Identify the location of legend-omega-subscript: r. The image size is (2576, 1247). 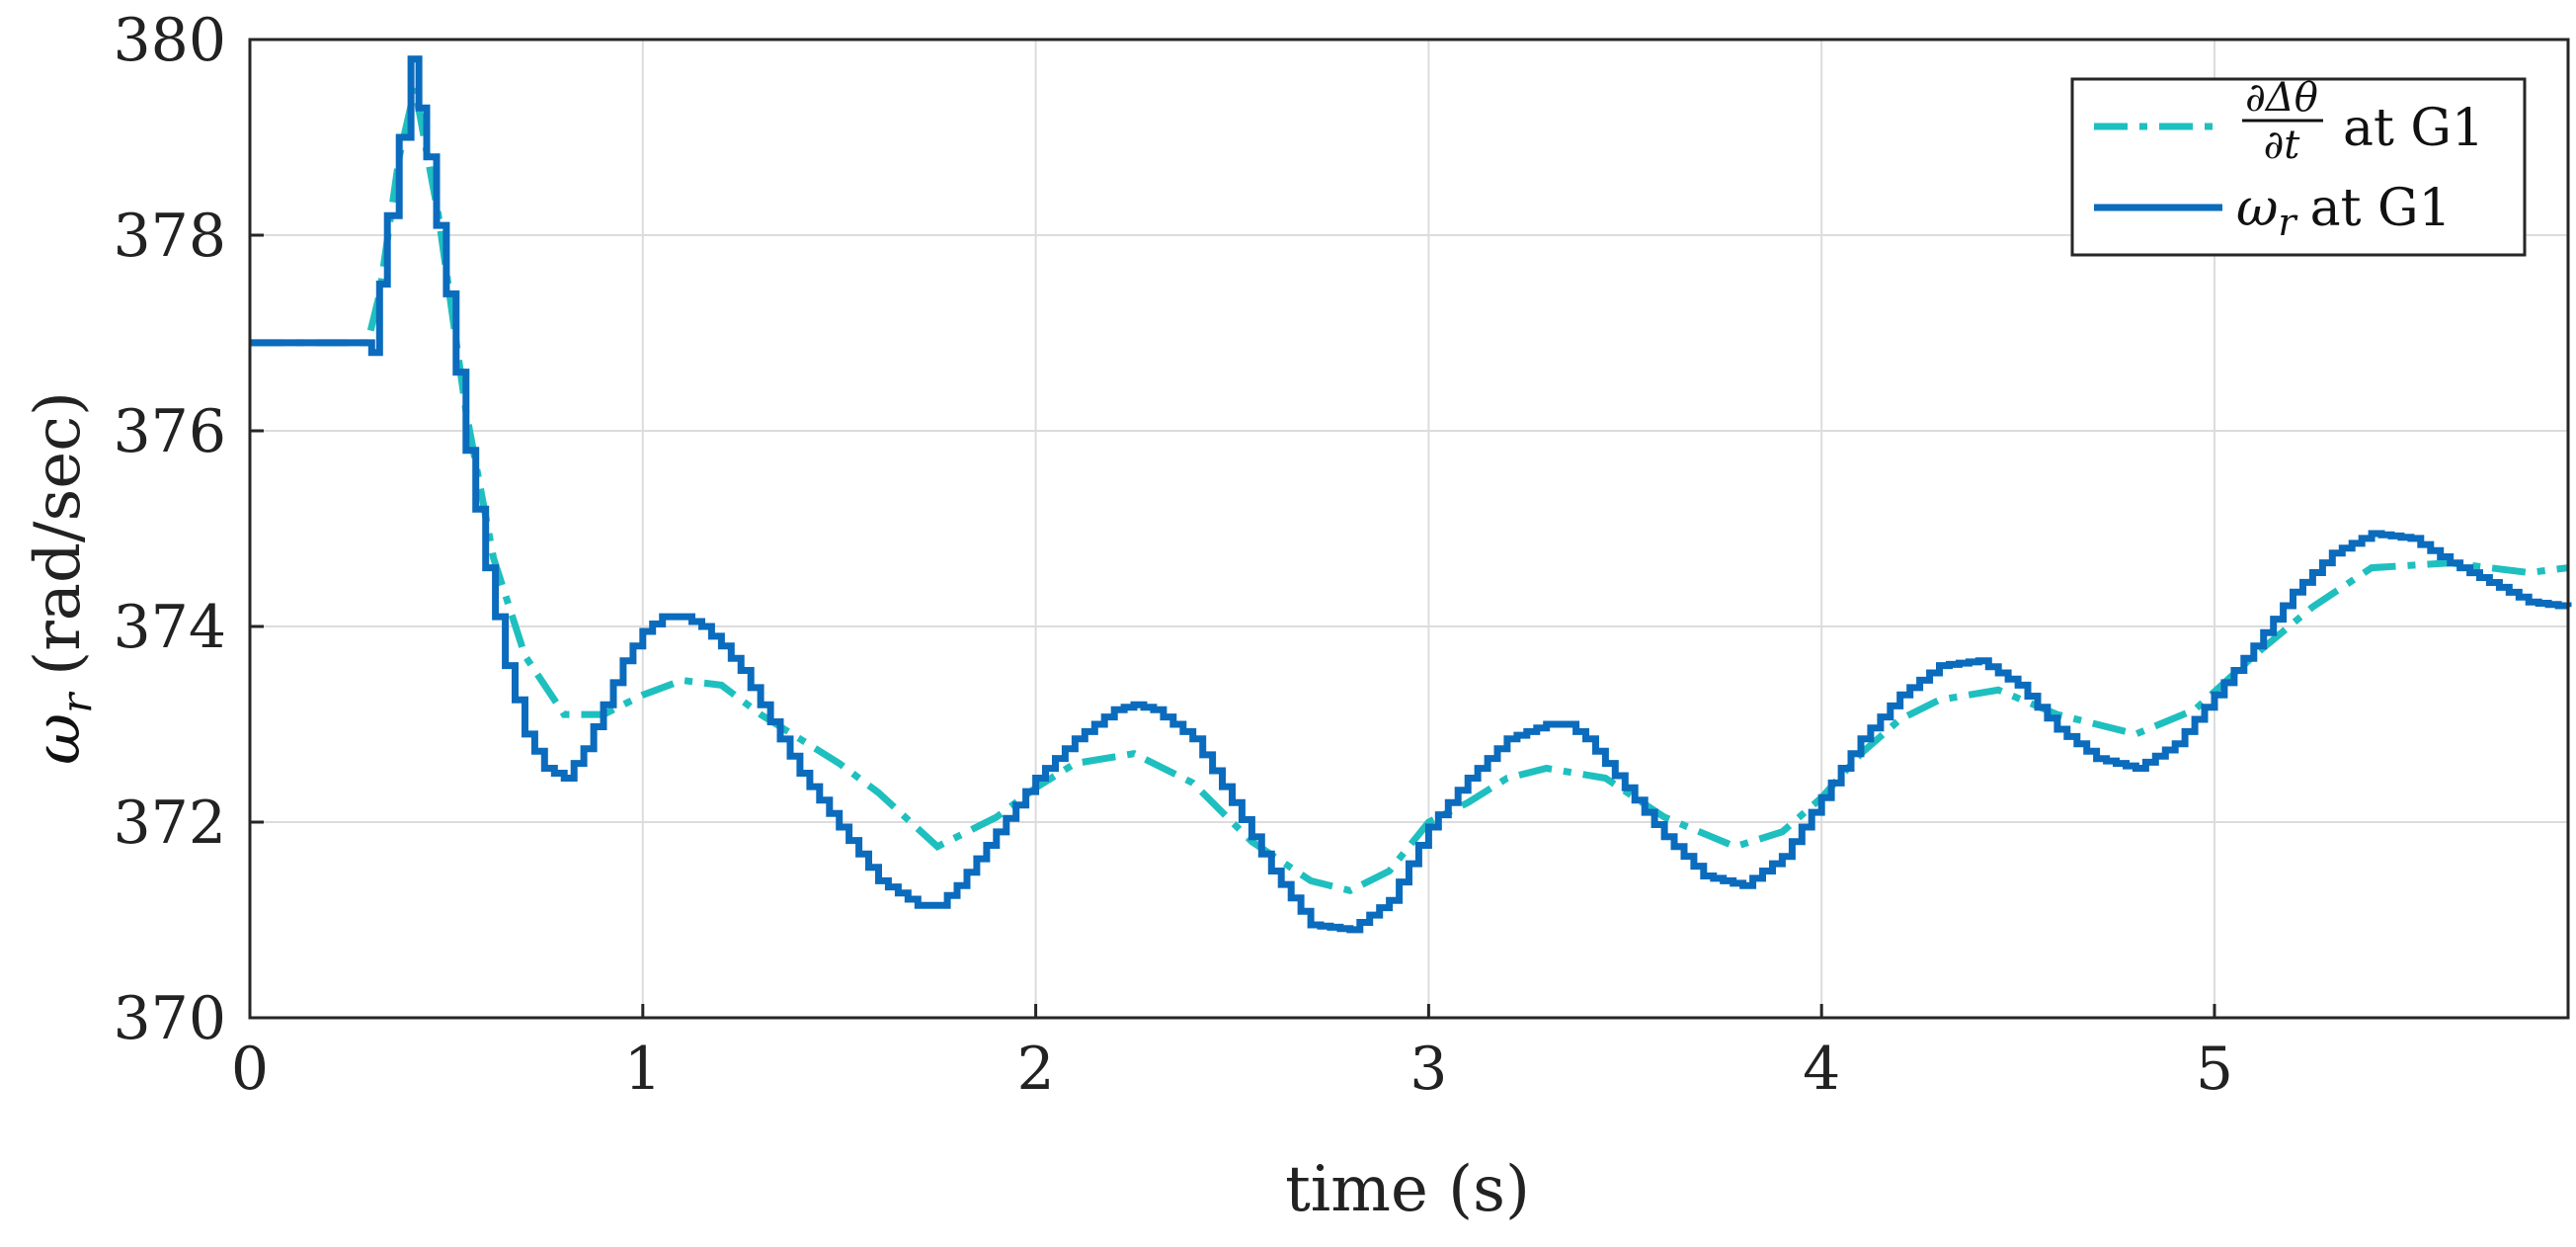
(2288, 222).